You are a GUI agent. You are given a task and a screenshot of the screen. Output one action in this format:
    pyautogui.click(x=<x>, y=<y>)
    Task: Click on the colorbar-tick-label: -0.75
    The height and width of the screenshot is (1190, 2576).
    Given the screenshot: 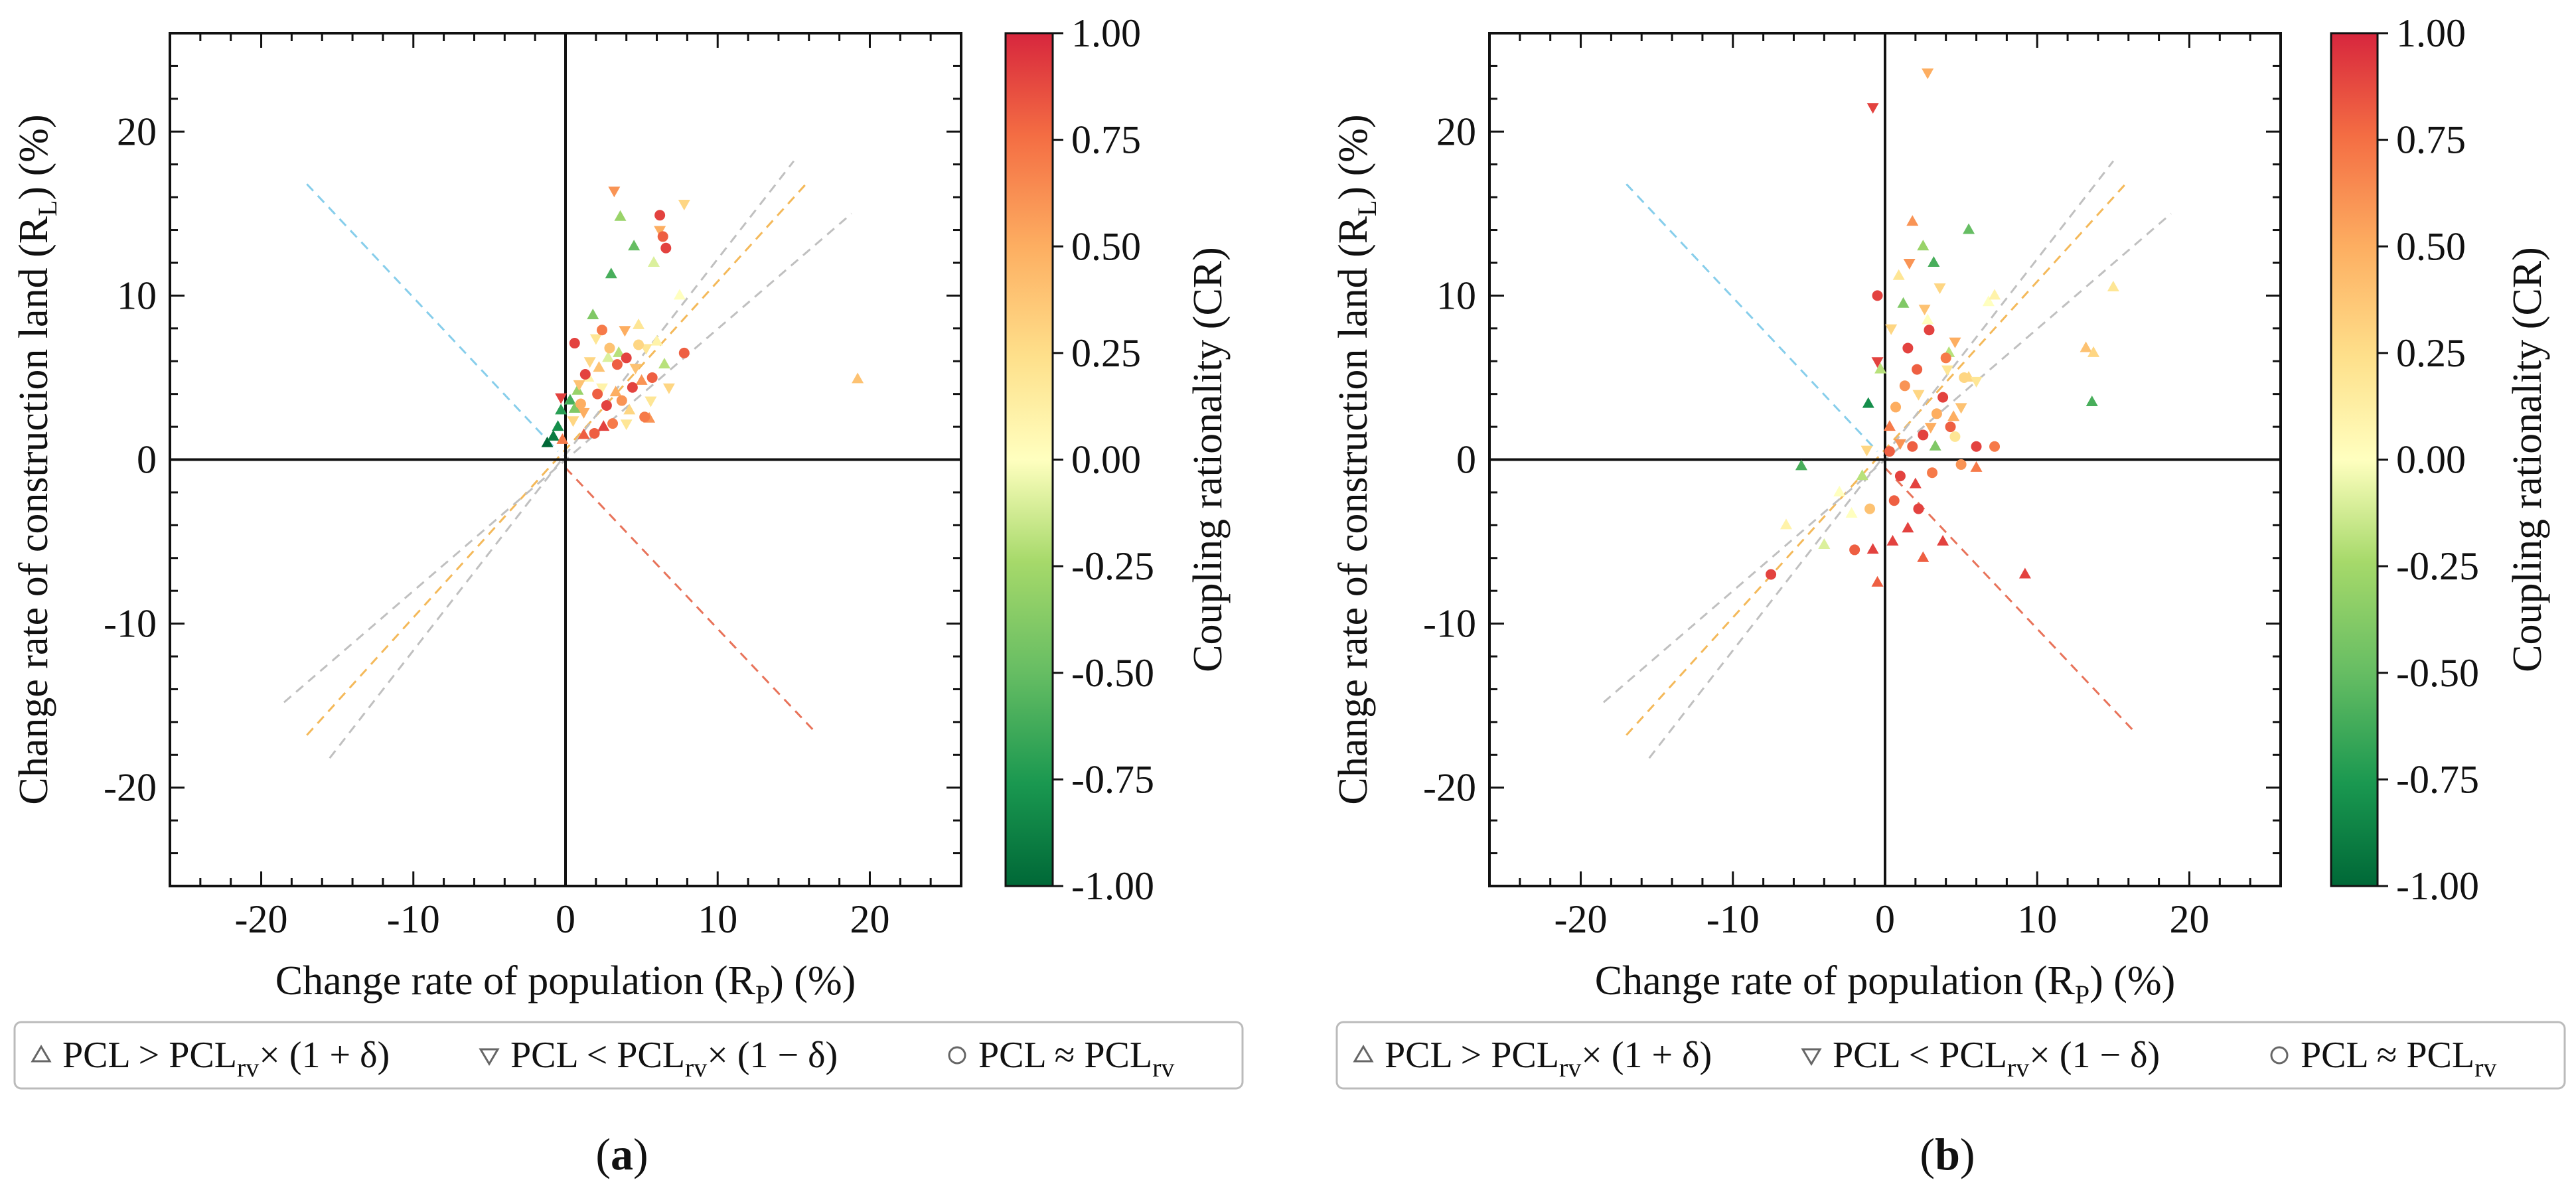 What is the action you would take?
    pyautogui.click(x=2437, y=779)
    